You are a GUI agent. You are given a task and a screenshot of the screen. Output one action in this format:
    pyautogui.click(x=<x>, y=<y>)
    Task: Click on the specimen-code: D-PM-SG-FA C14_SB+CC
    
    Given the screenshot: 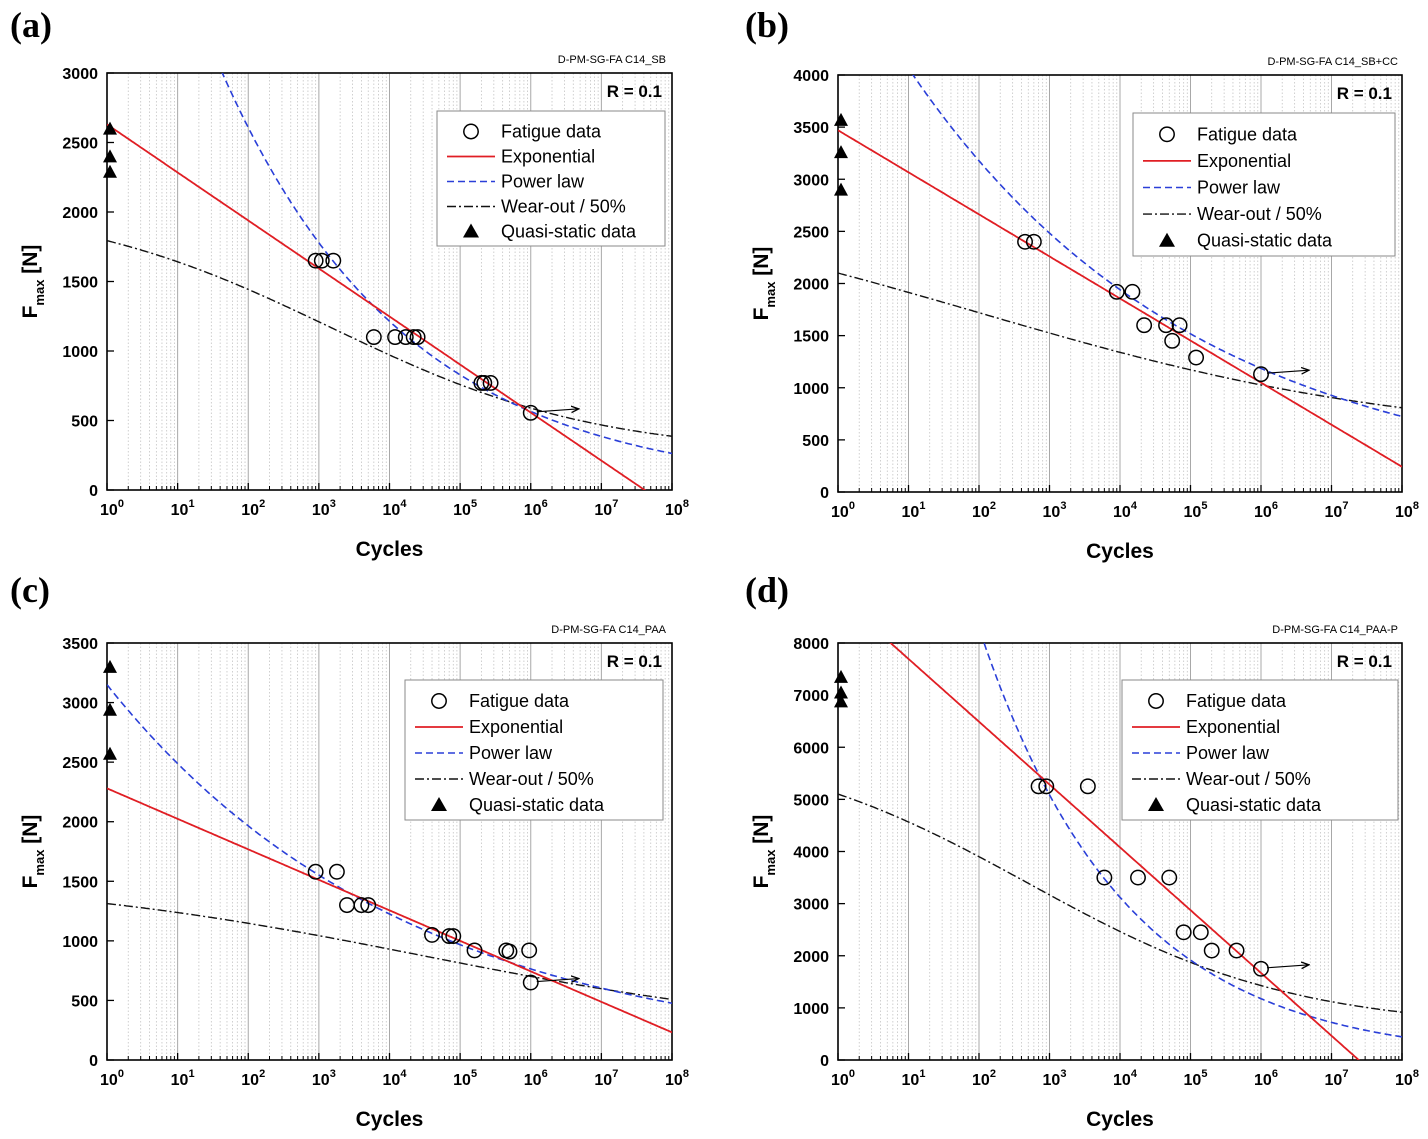 What is the action you would take?
    pyautogui.click(x=1332, y=62)
    